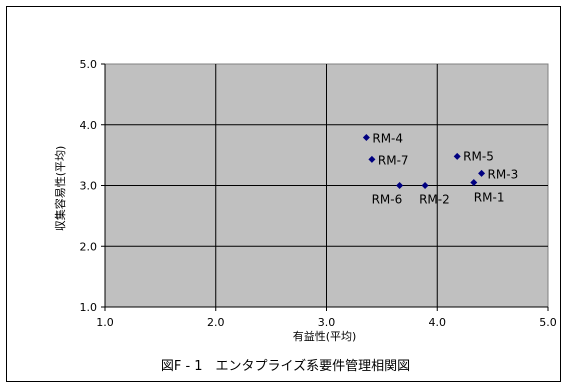  Describe the element at coordinates (548, 322) in the screenshot. I see `x-tick-label: 5.0` at that location.